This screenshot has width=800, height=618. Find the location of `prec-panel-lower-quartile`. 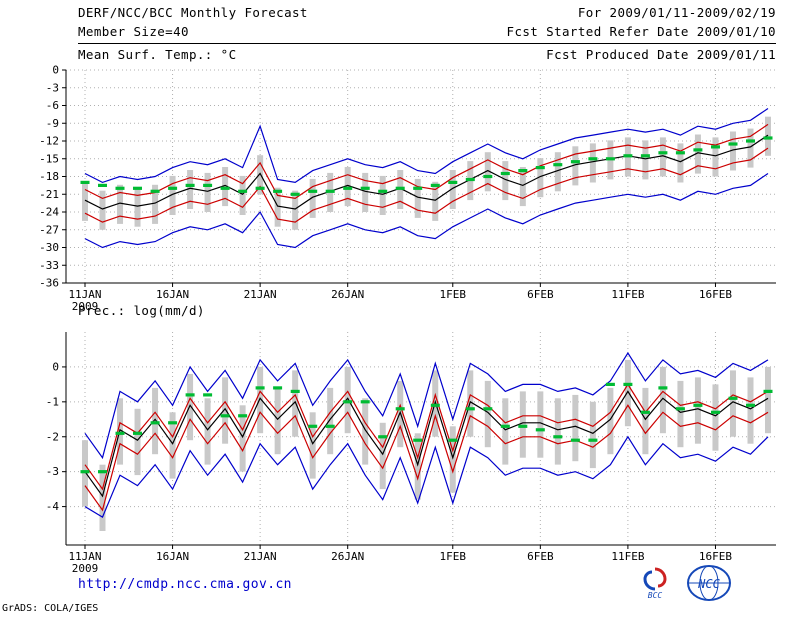

prec-panel-lower-quartile is located at coordinates (426, 458).